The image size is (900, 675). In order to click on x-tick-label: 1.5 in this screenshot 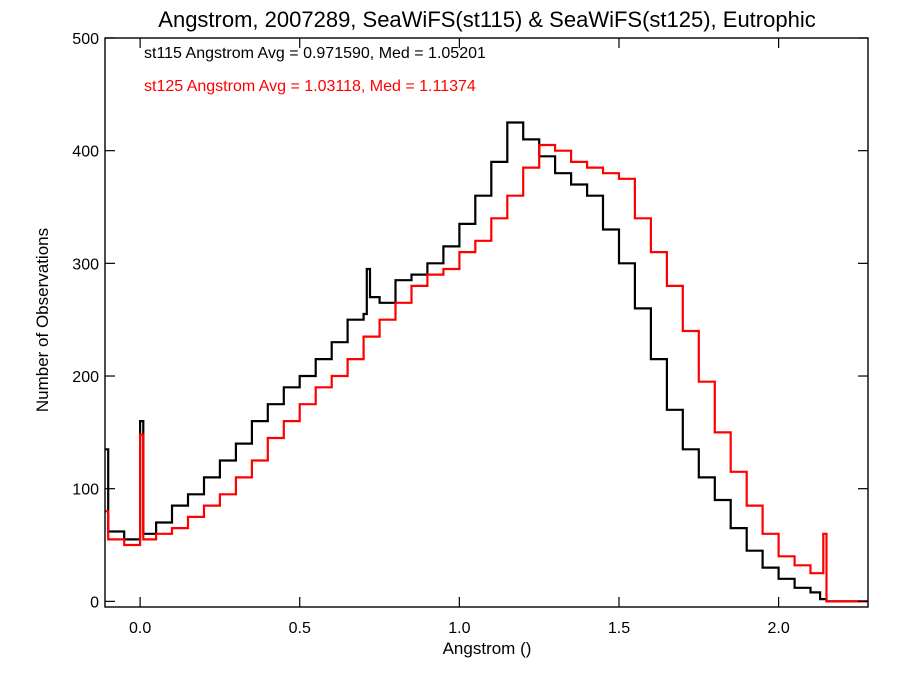, I will do `click(619, 628)`.